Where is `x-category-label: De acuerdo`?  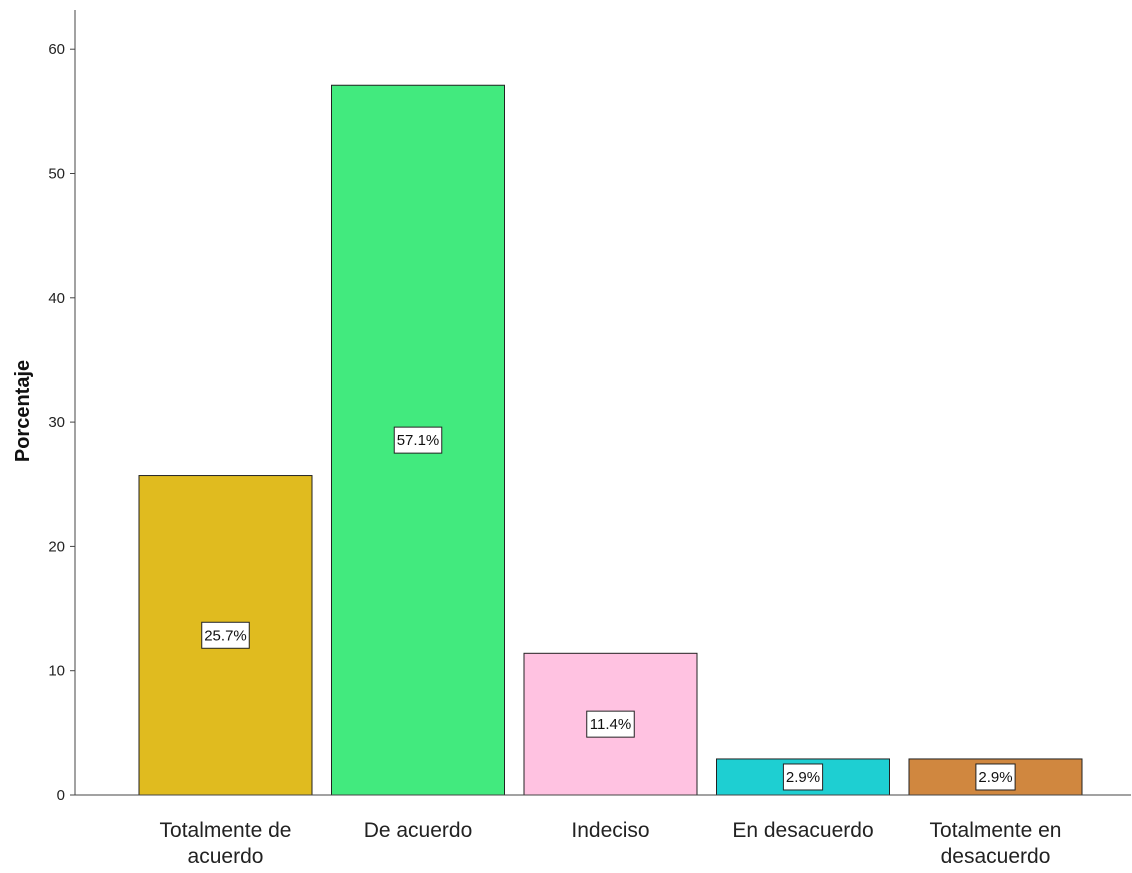
x-category-label: De acuerdo is located at coordinates (418, 830).